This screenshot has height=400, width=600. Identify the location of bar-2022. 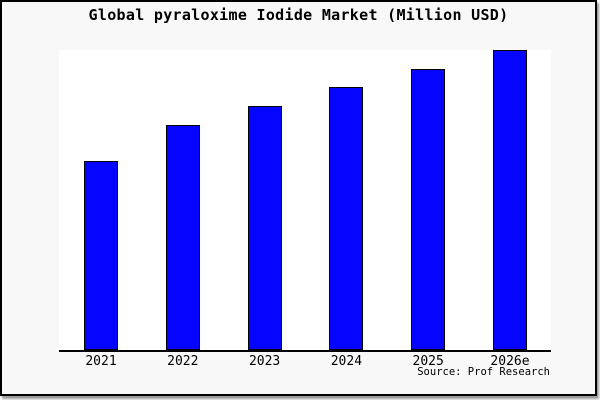
(182, 237).